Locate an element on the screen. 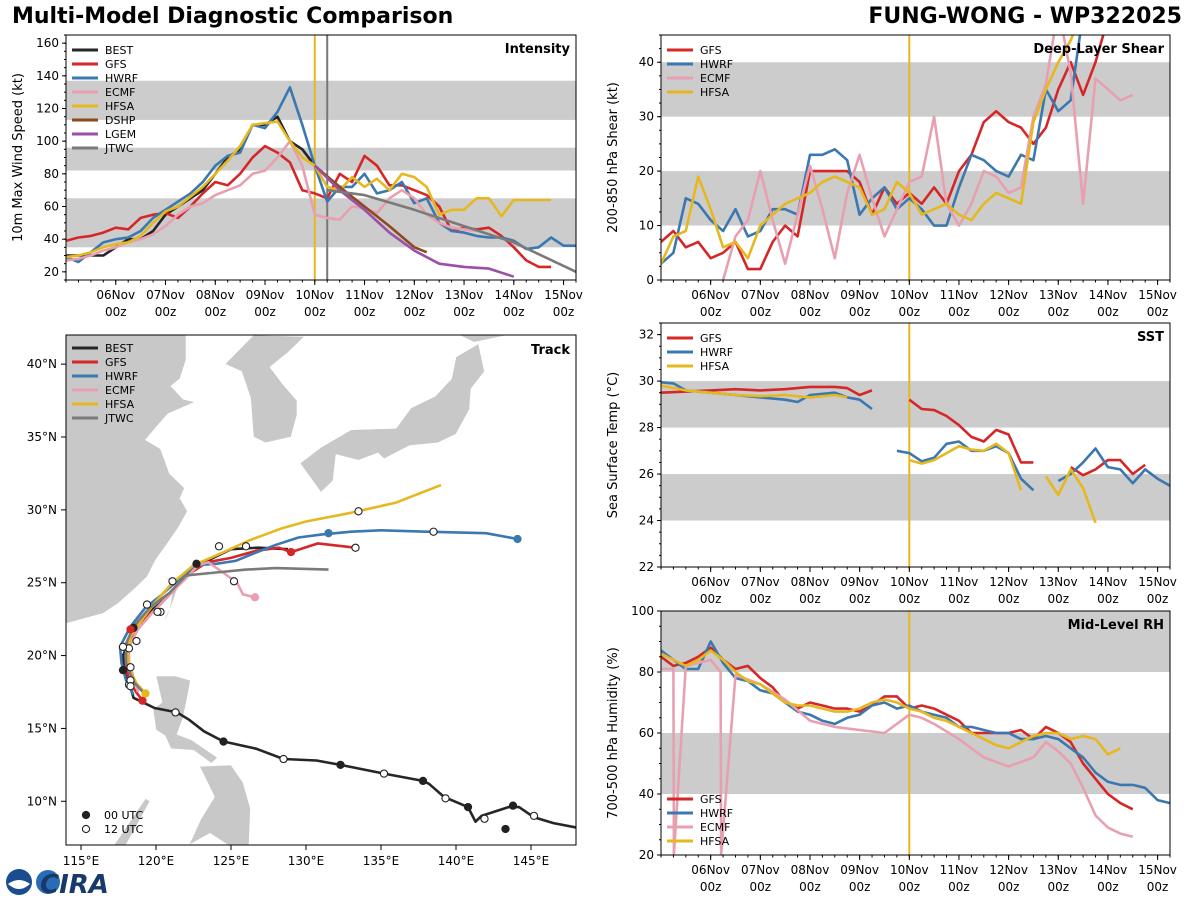 The image size is (1200, 900). shear-y-axis-label: 200-850 hPa Shear (kt) is located at coordinates (613, 157).